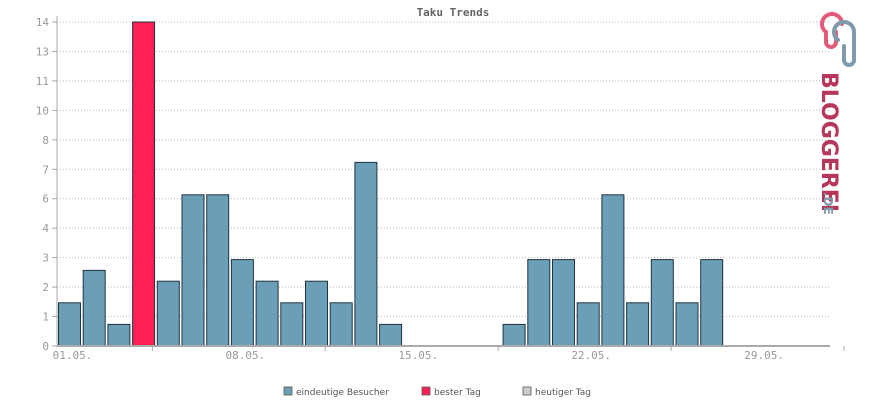  Describe the element at coordinates (764, 355) in the screenshot. I see `x-tick-label: 29.05.` at that location.